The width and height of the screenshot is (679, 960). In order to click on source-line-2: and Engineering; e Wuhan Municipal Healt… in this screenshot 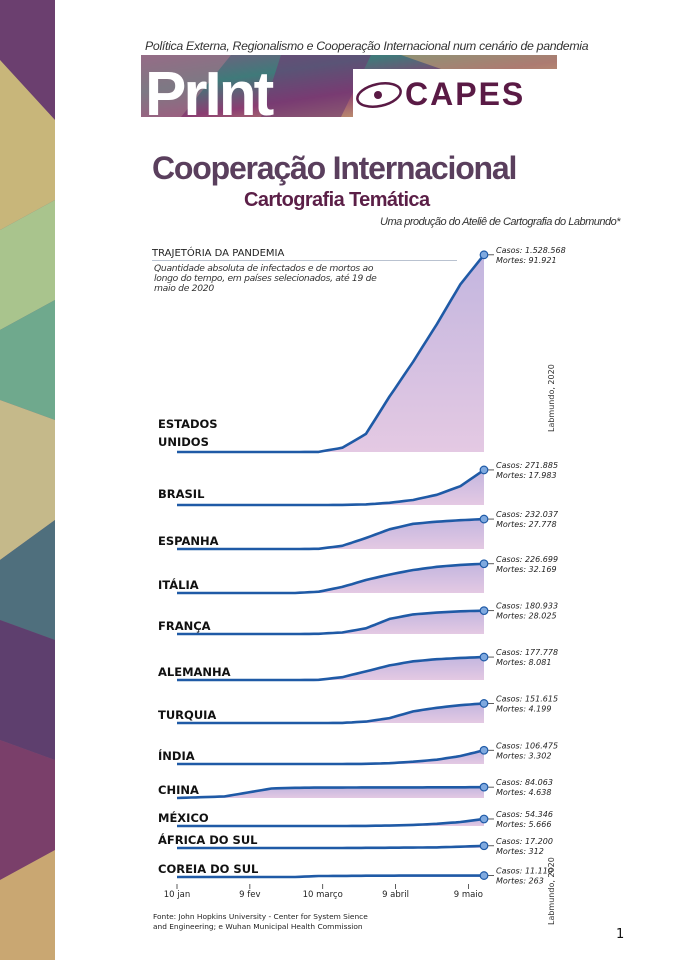, I will do `click(258, 926)`.